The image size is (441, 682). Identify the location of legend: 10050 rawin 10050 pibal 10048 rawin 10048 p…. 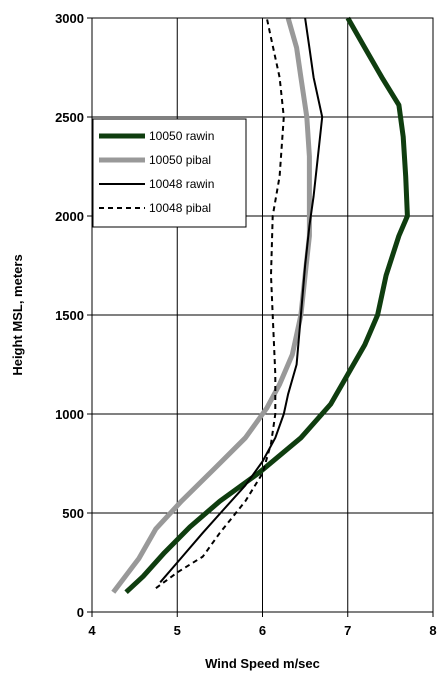
(169, 173).